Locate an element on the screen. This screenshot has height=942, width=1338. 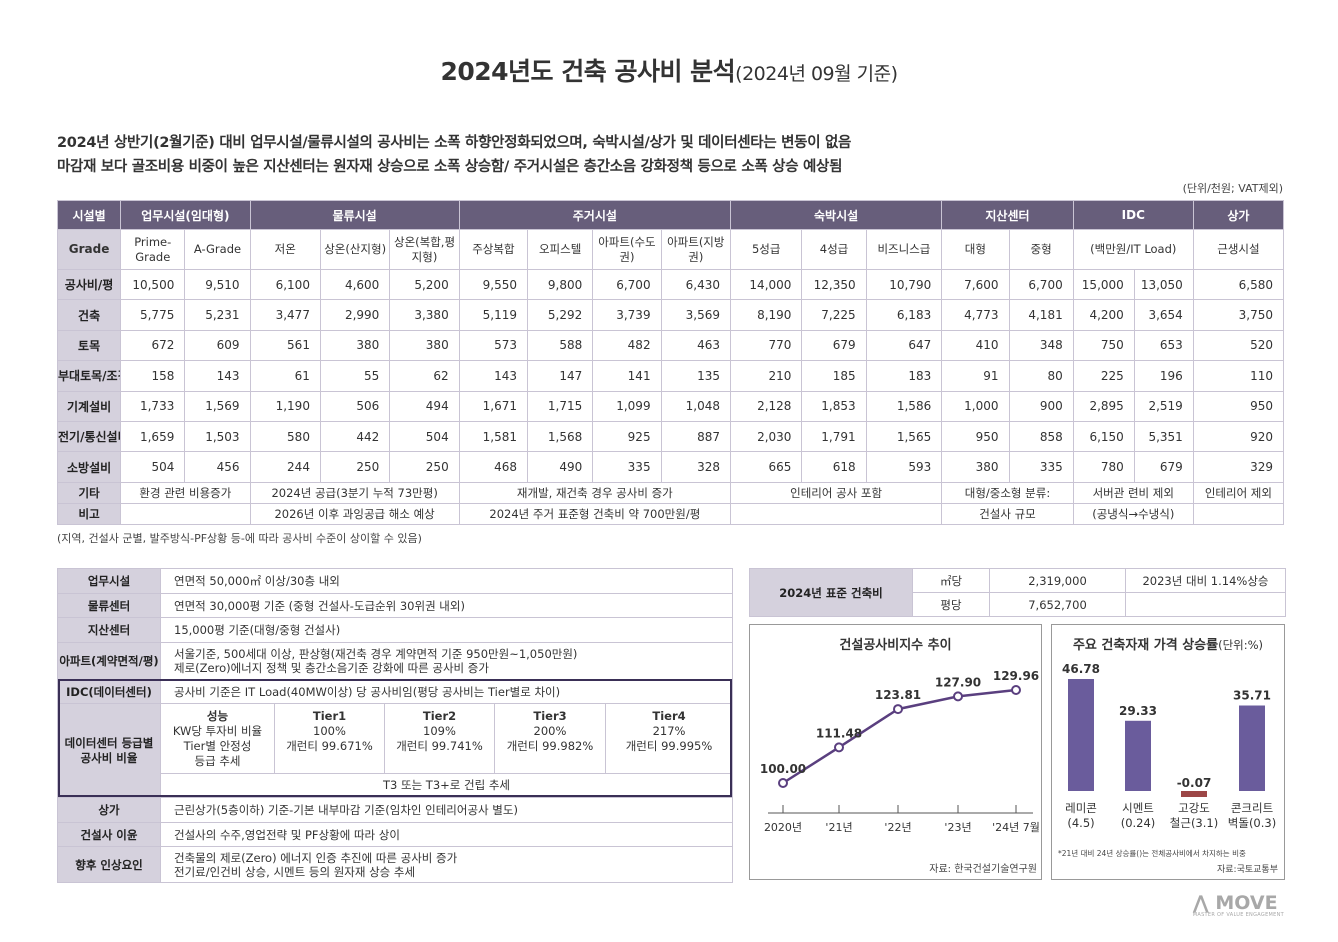
table-cell: 210 is located at coordinates (766, 376).